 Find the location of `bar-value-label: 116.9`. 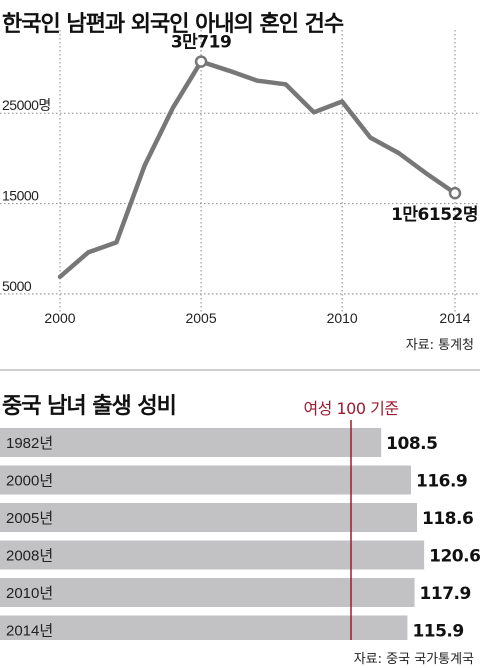

bar-value-label: 116.9 is located at coordinates (441, 482).